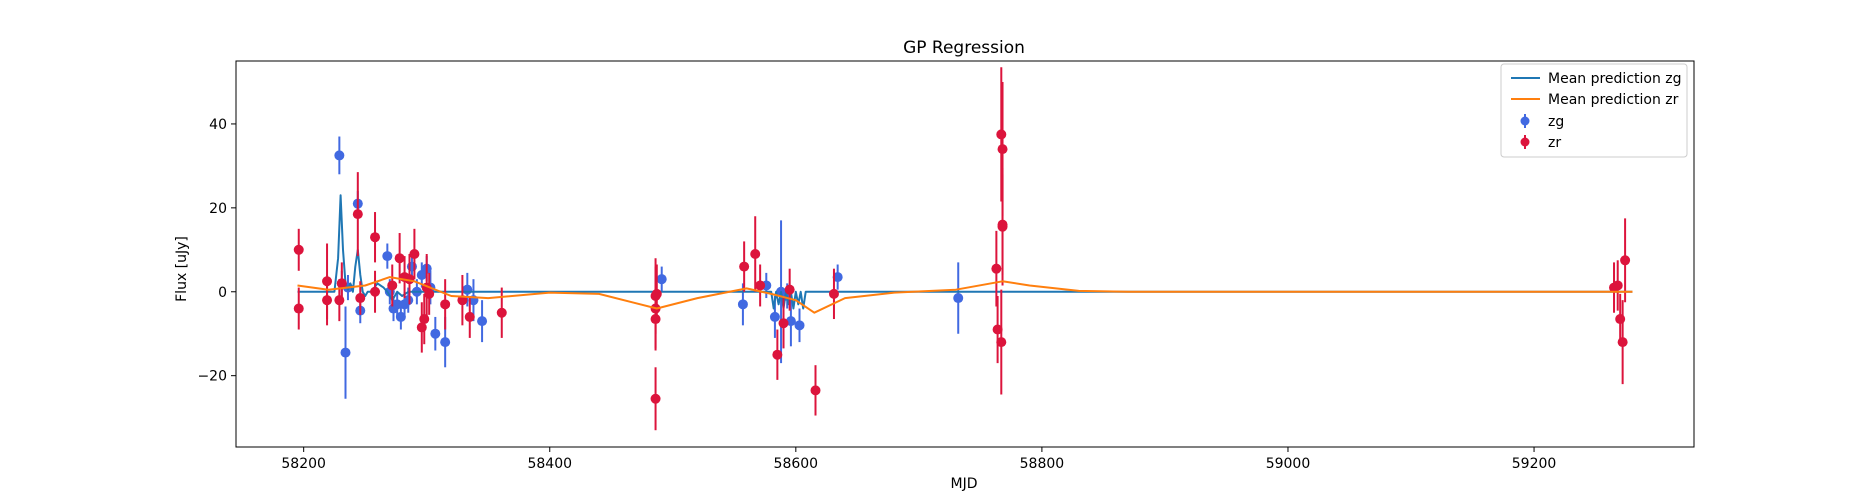 This screenshot has height=500, width=1875. I want to click on leg-marker-zr-dot, so click(1525, 142).